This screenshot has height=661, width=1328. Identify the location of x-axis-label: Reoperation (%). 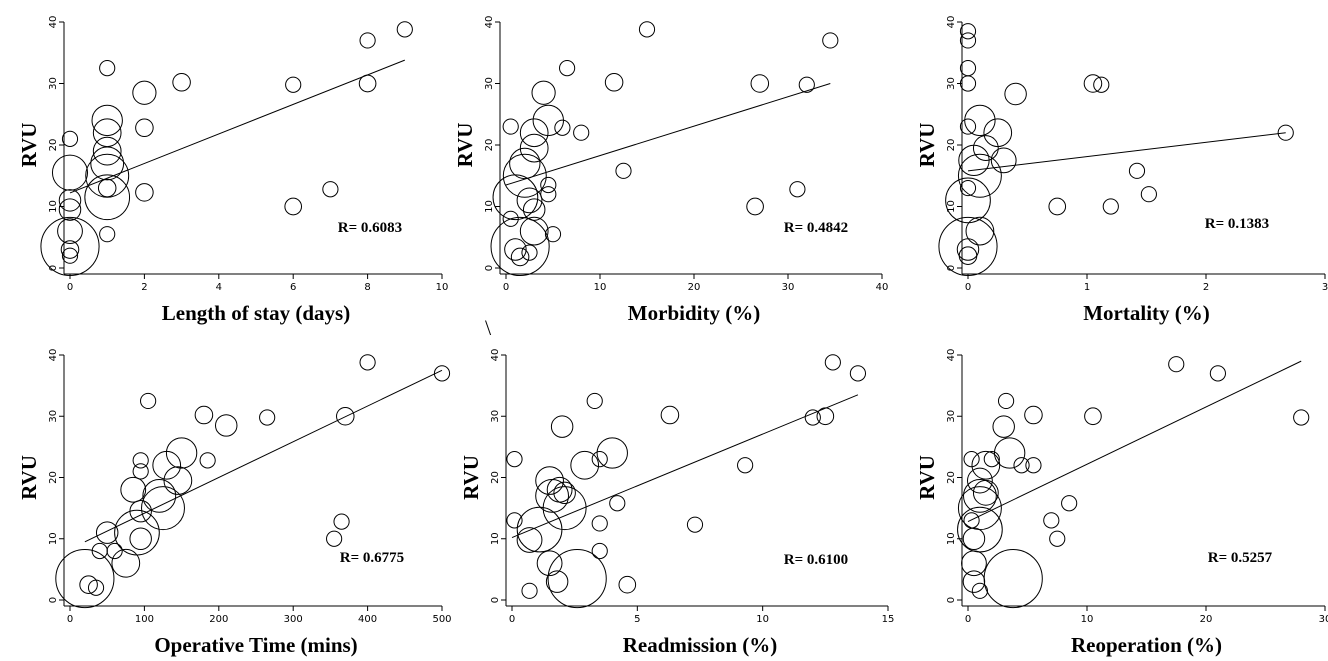
(1146, 645).